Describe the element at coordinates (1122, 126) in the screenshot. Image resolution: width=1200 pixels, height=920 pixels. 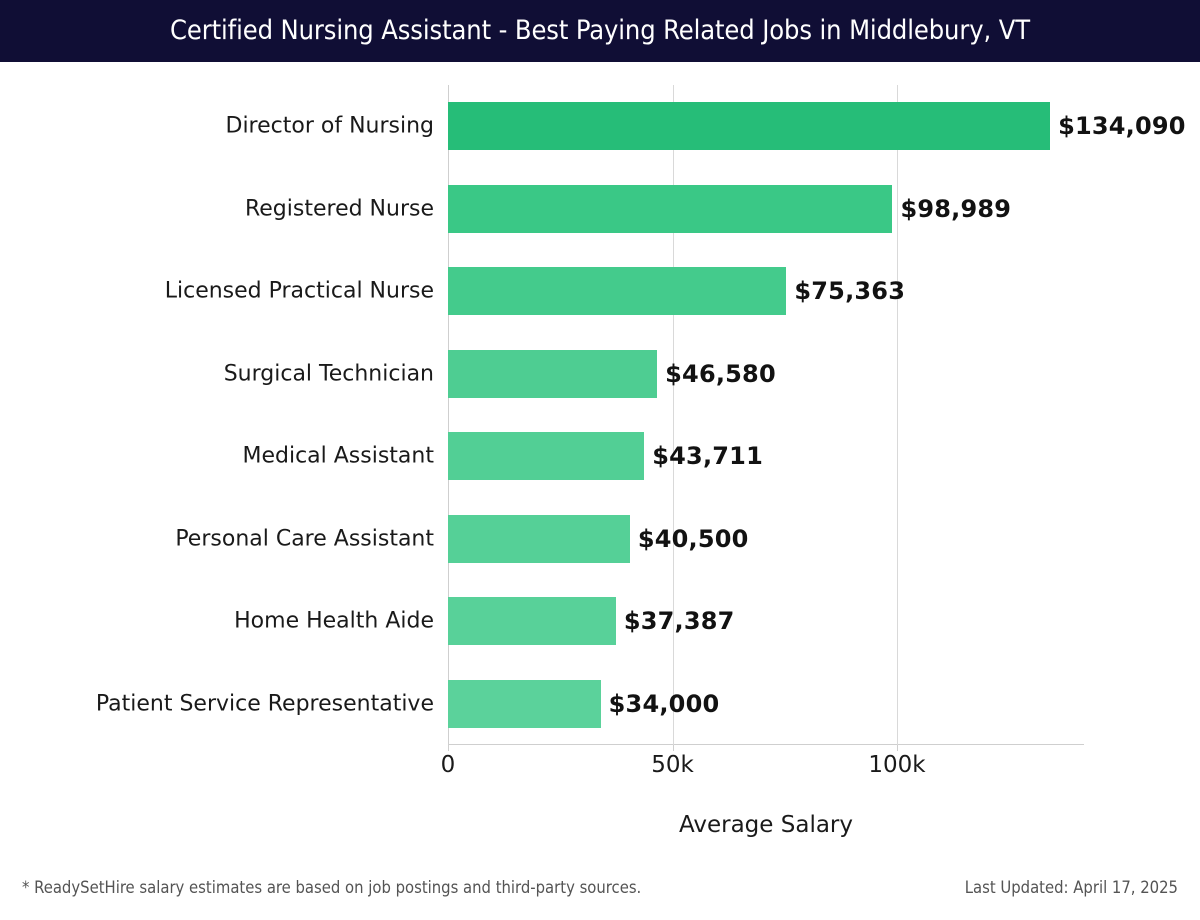
I see `bar-value-label: $134,090` at that location.